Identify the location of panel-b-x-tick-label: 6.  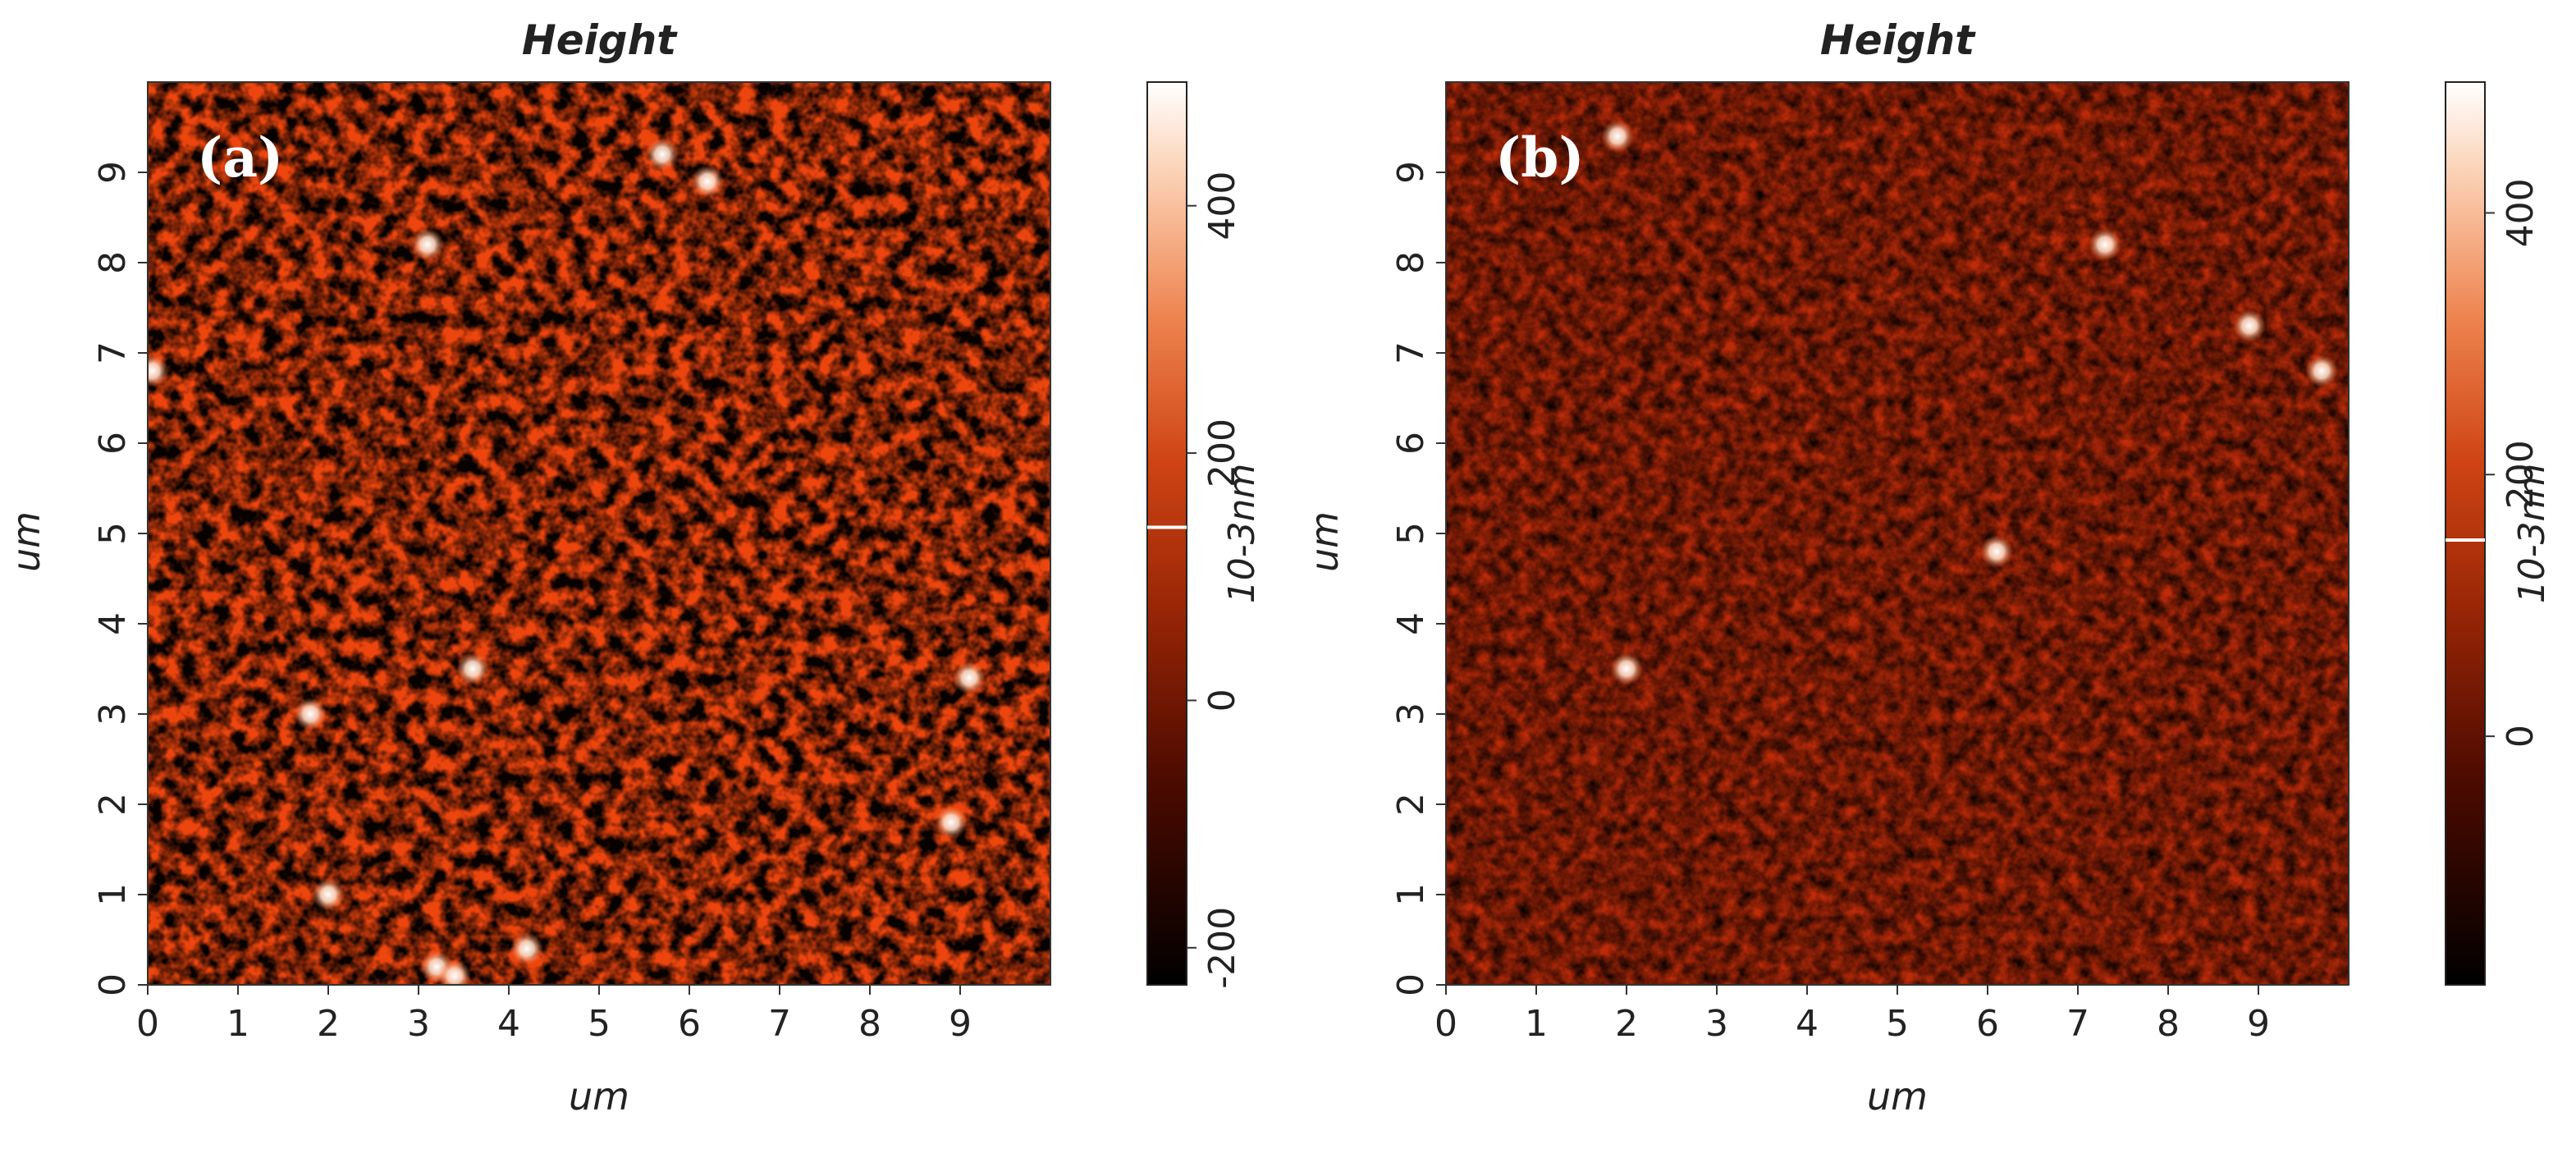
(1987, 1024).